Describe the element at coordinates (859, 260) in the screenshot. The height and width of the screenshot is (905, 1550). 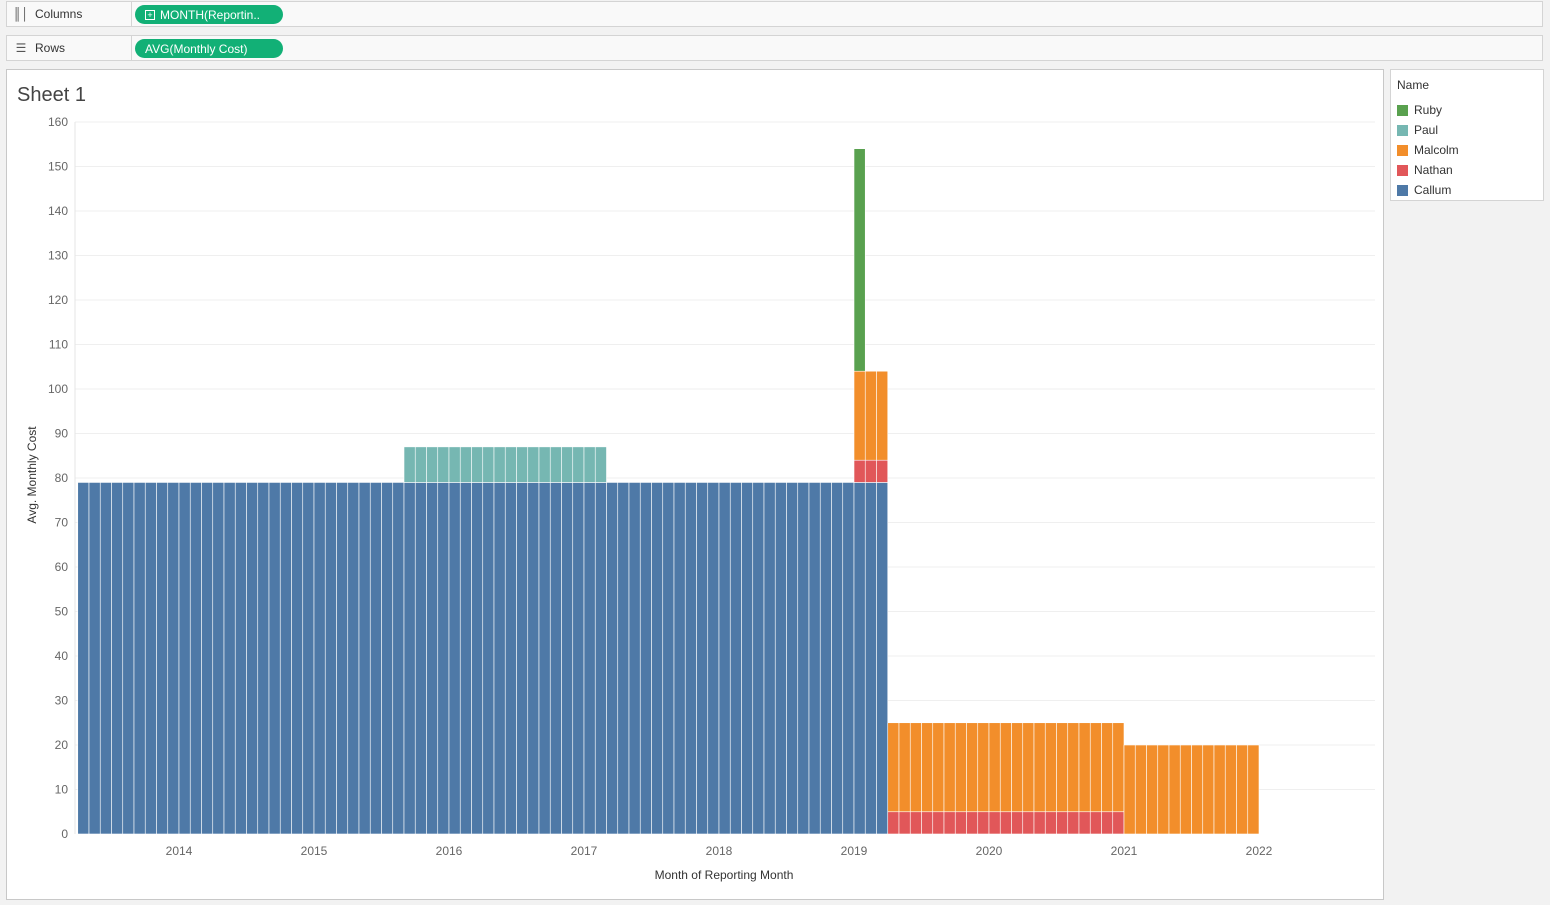
I see `bar-segment-ruby` at that location.